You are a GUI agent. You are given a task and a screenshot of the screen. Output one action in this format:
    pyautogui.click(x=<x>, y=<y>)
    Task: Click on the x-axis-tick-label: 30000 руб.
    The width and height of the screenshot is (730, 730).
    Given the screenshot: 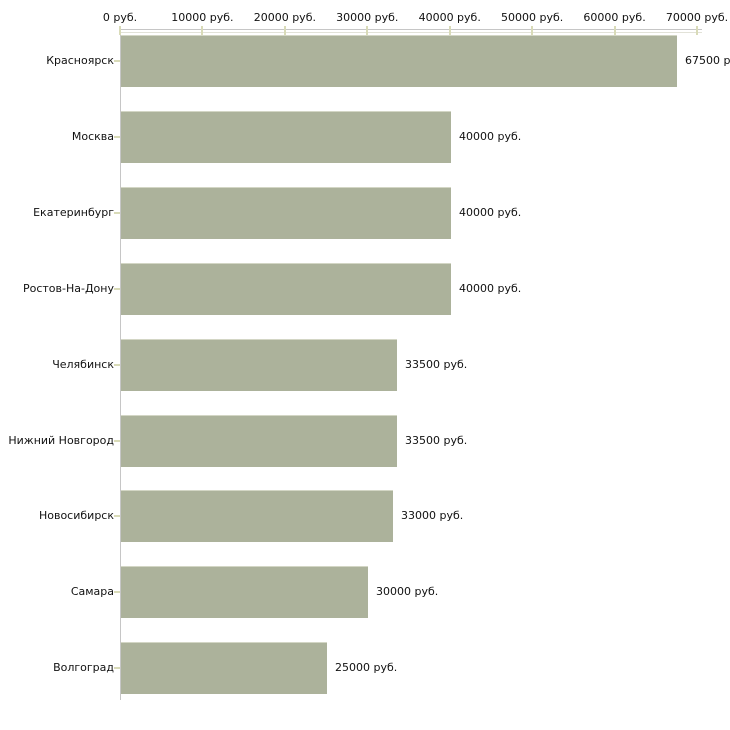 What is the action you would take?
    pyautogui.click(x=367, y=17)
    